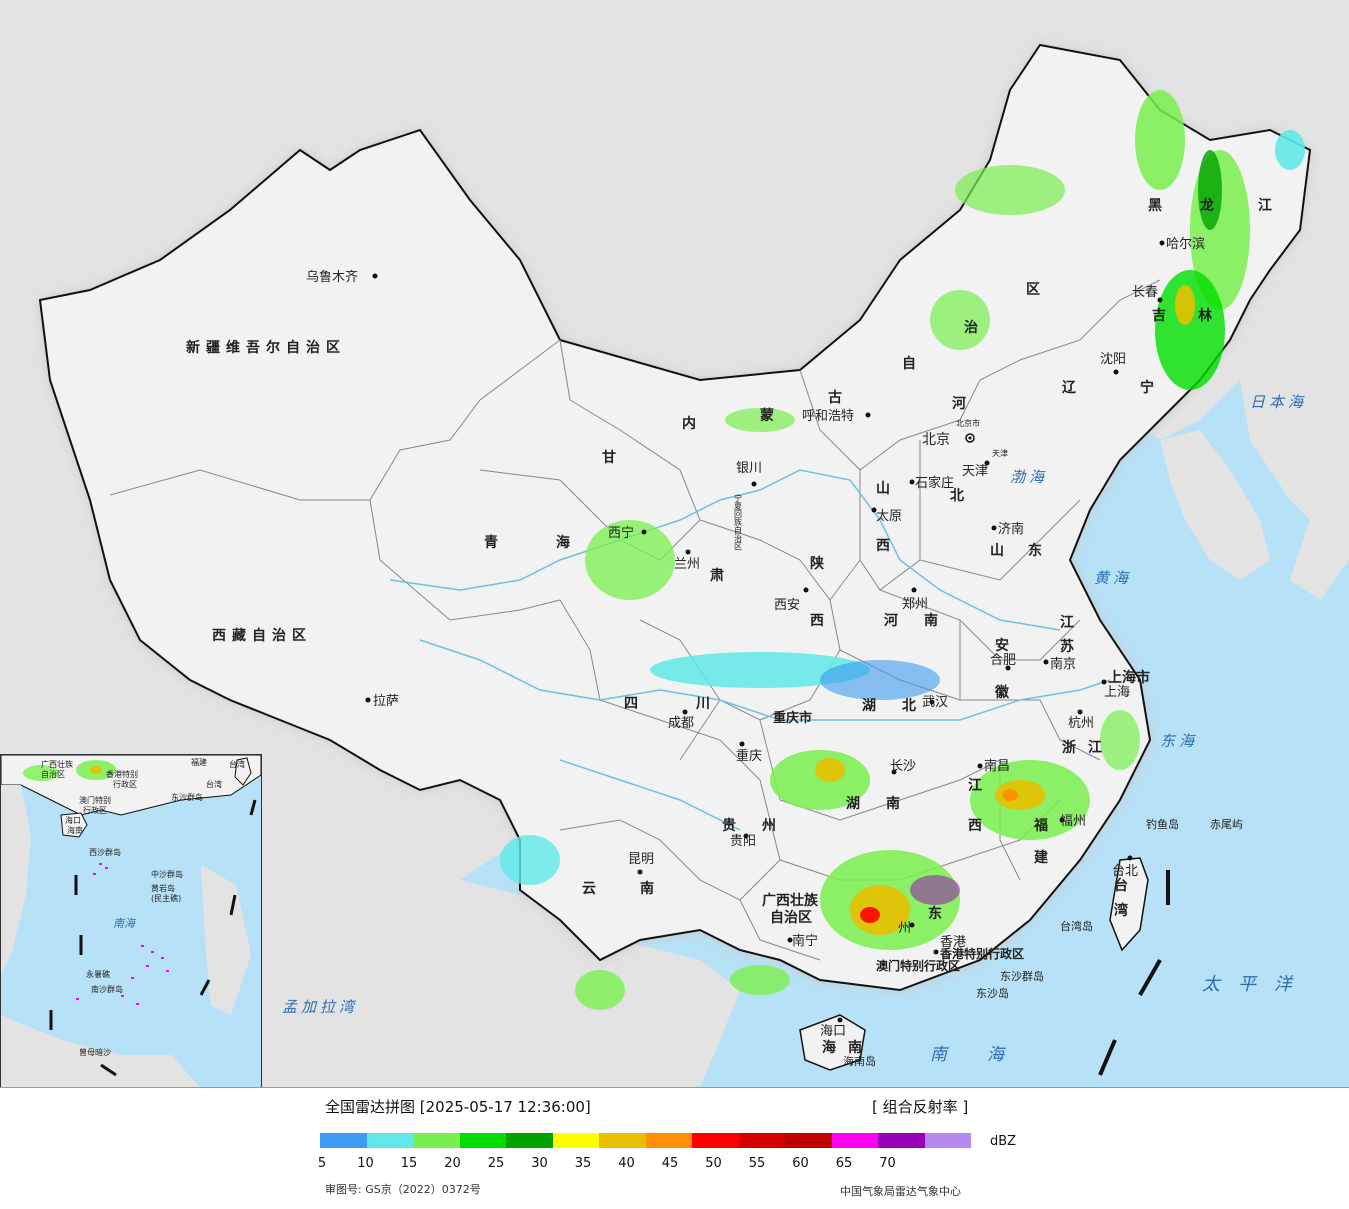  Describe the element at coordinates (1040, 825) in the screenshot. I see `region-fujian-a: 福` at that location.